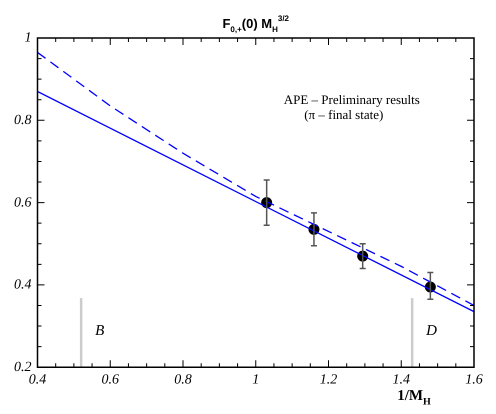 The width and height of the screenshot is (496, 414). Describe the element at coordinates (183, 380) in the screenshot. I see `x-tick-label: 0.8` at that location.